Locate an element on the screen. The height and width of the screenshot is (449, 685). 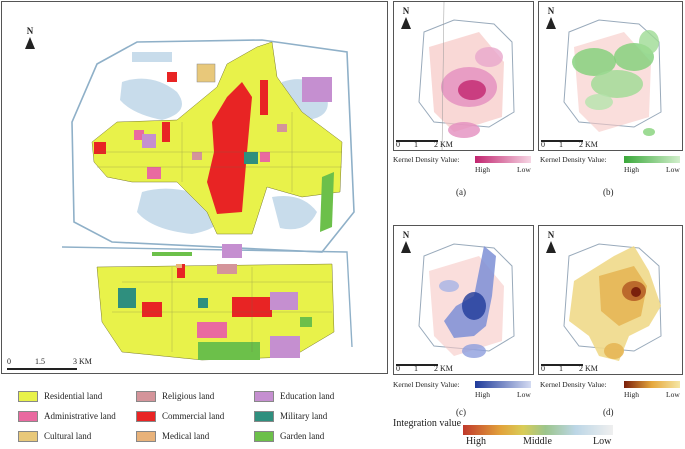
kernel-density-panel-c: N 0 1 2 KM is located at coordinates (463, 300).